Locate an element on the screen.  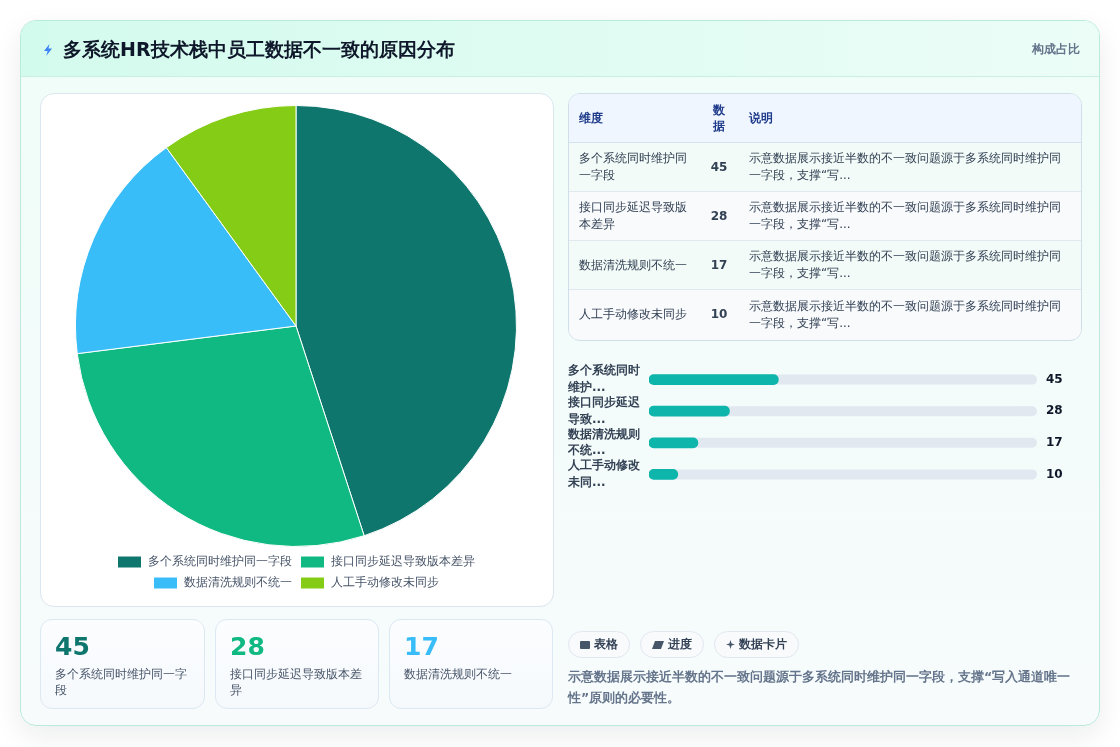
legend-label: 数据清洗规则不统一 is located at coordinates (237, 582).